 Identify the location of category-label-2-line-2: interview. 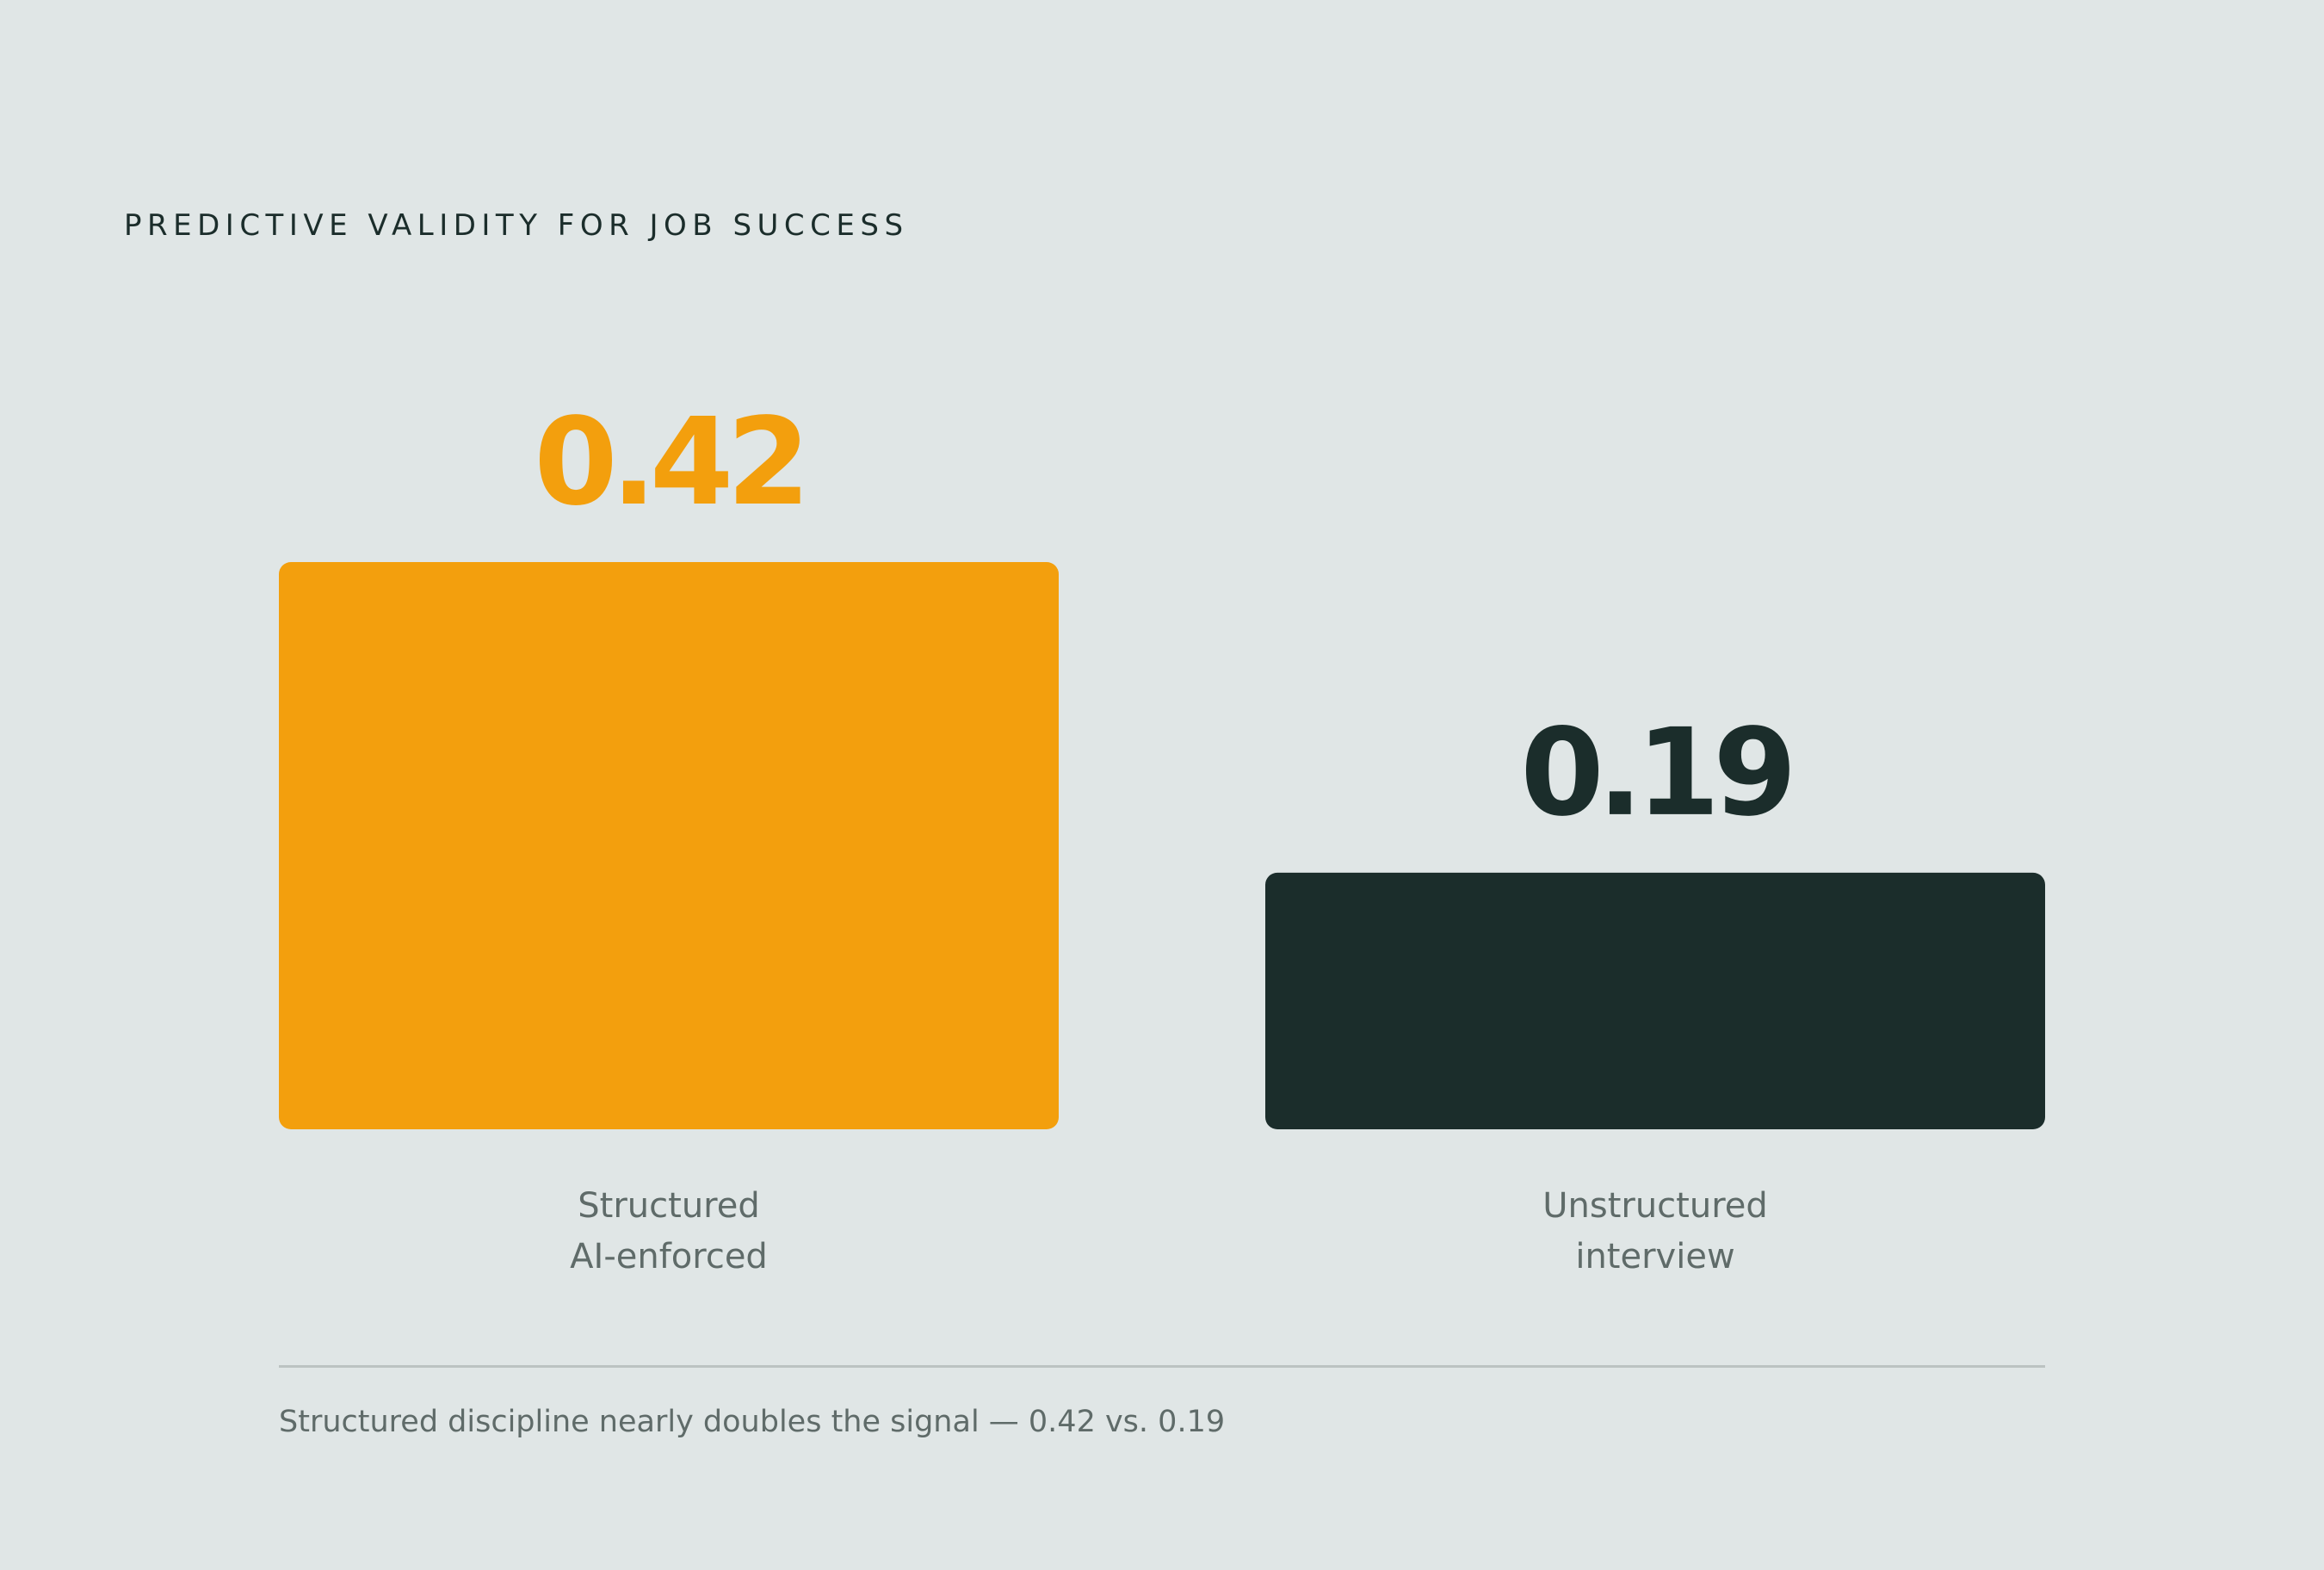
(1654, 1256).